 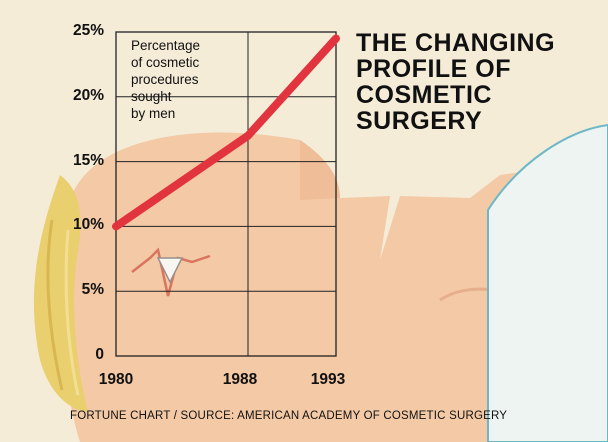 What do you see at coordinates (240, 379) in the screenshot?
I see `x-tick-label: 1988` at bounding box center [240, 379].